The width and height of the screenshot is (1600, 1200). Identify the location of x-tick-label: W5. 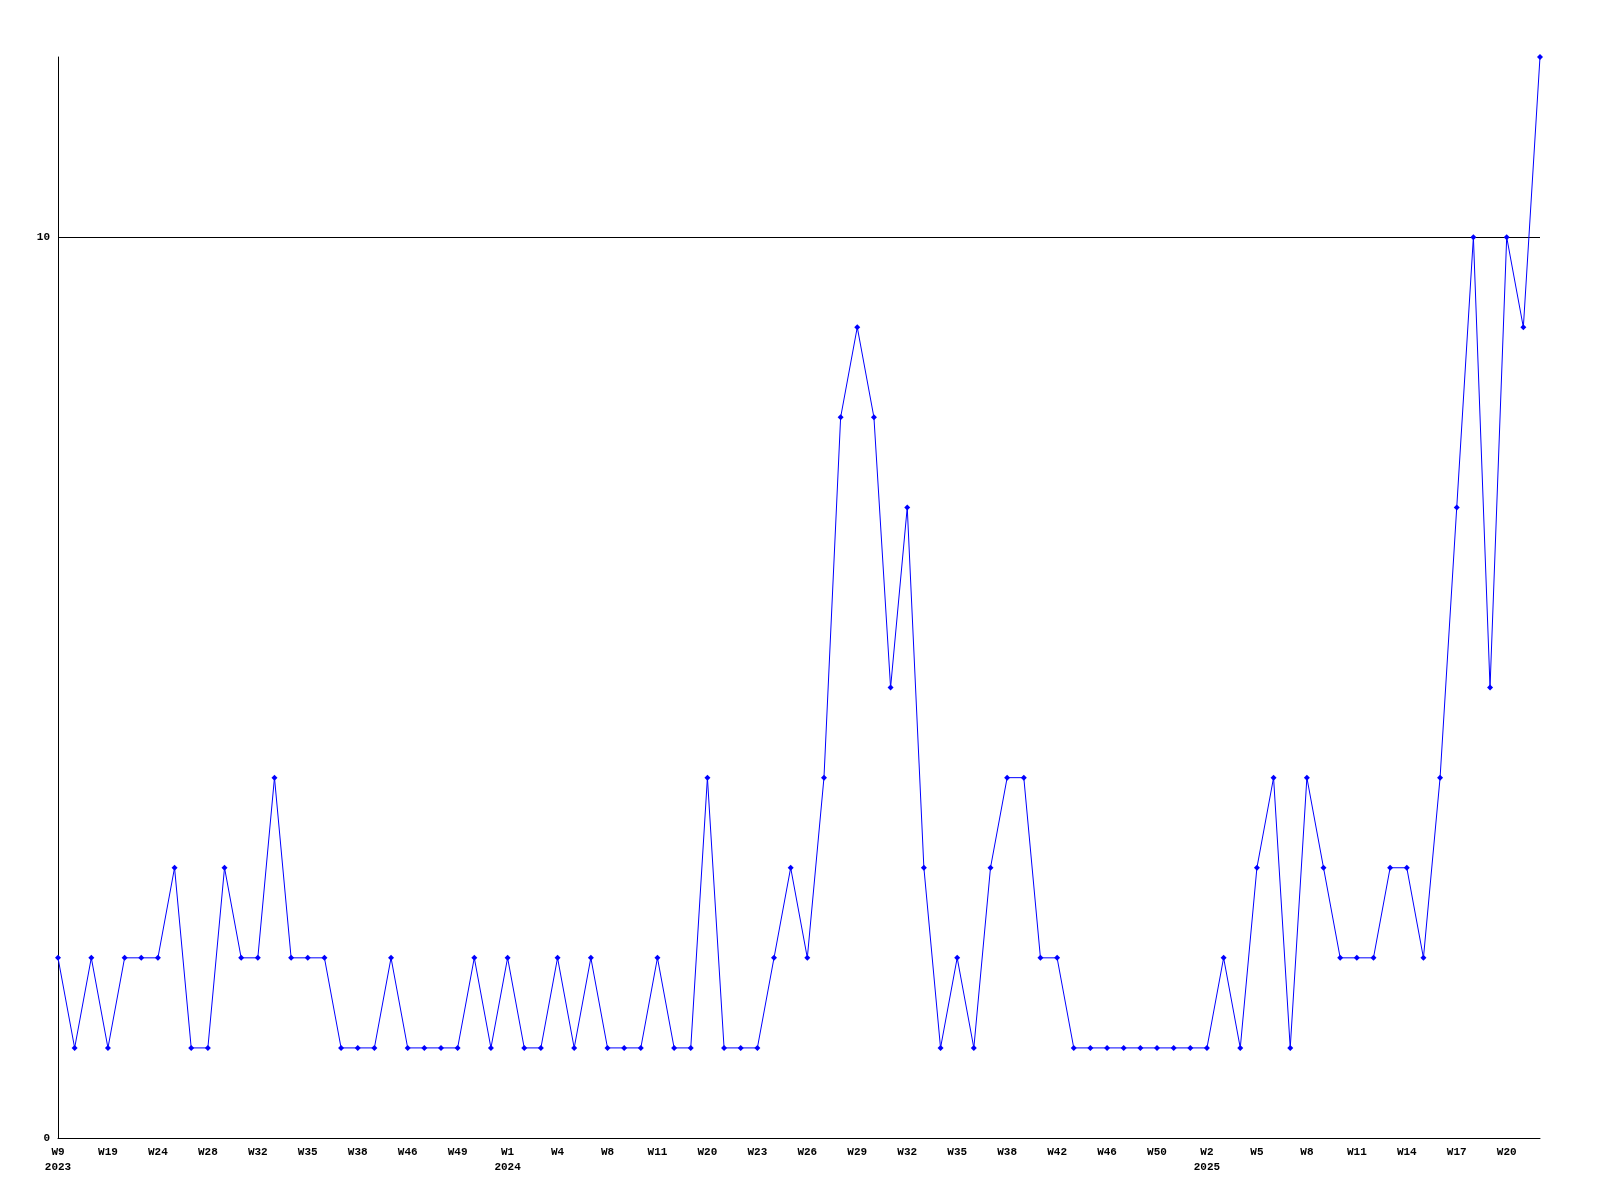
(1257, 1151).